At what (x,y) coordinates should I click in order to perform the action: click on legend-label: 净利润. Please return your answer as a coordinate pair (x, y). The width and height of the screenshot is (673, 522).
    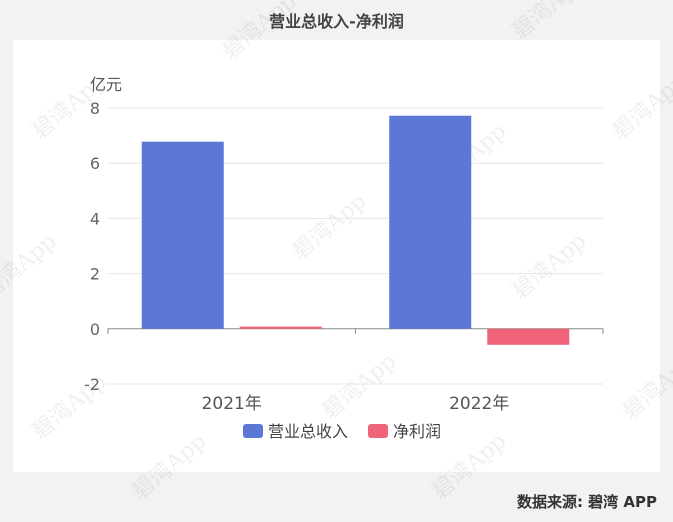
    Looking at the image, I should click on (417, 431).